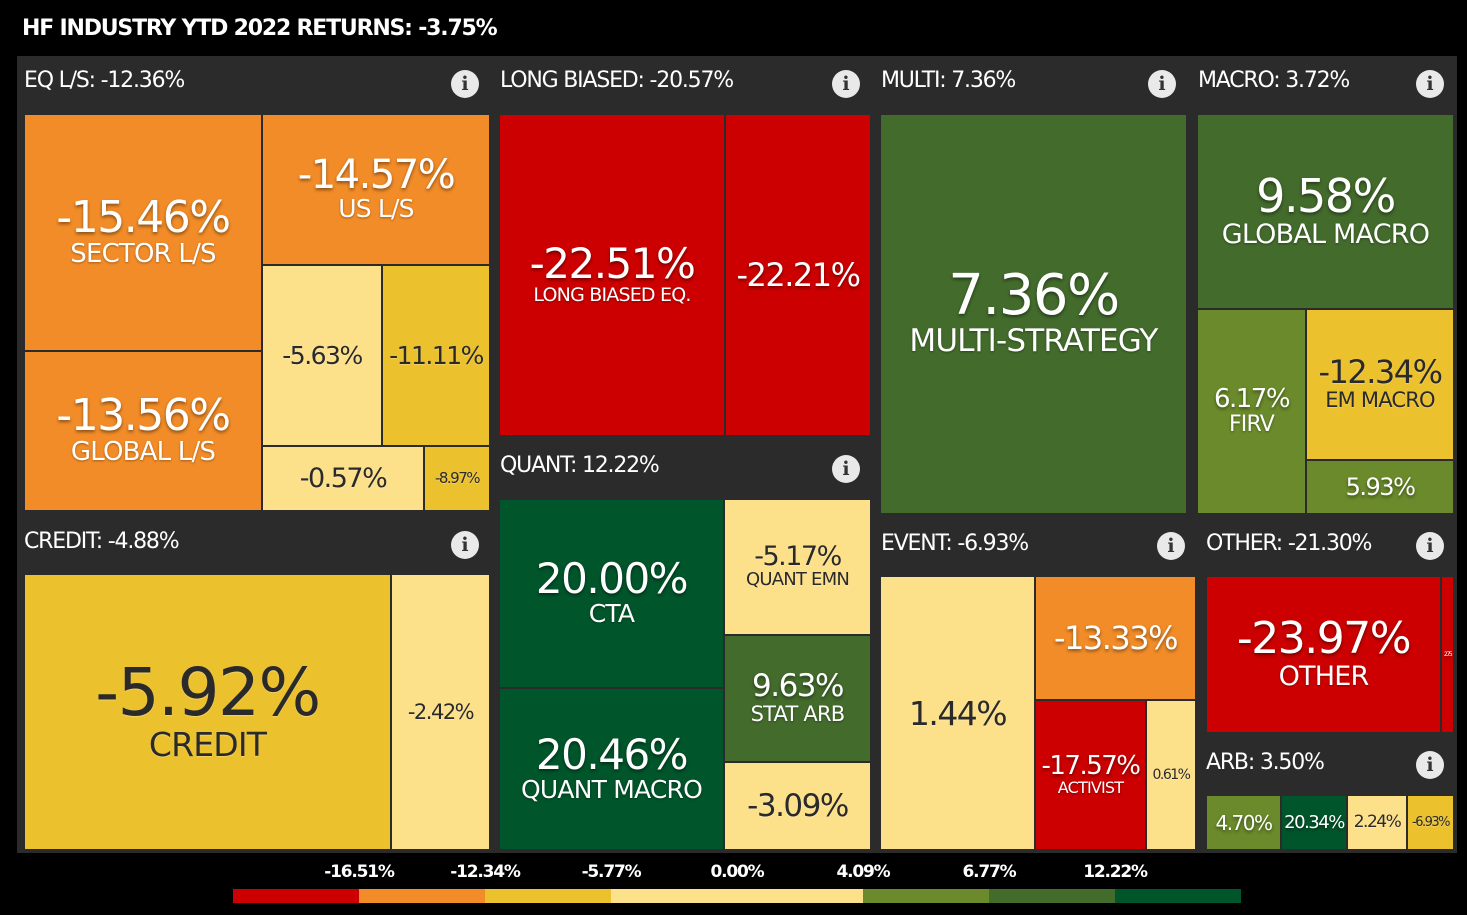 The image size is (1467, 915). Describe the element at coordinates (611, 614) in the screenshot. I see `cell-label: CTA` at that location.